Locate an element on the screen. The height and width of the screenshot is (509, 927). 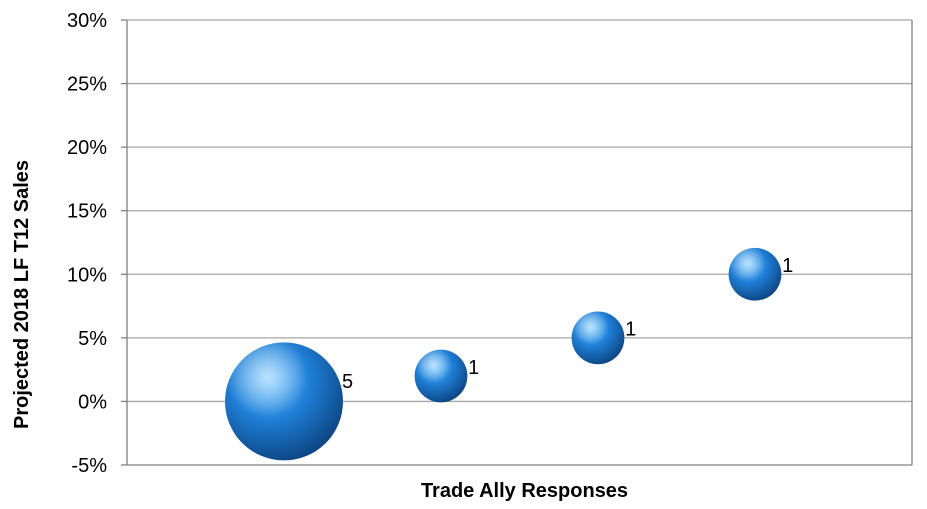
y-tick-label: 5% is located at coordinates (92, 339).